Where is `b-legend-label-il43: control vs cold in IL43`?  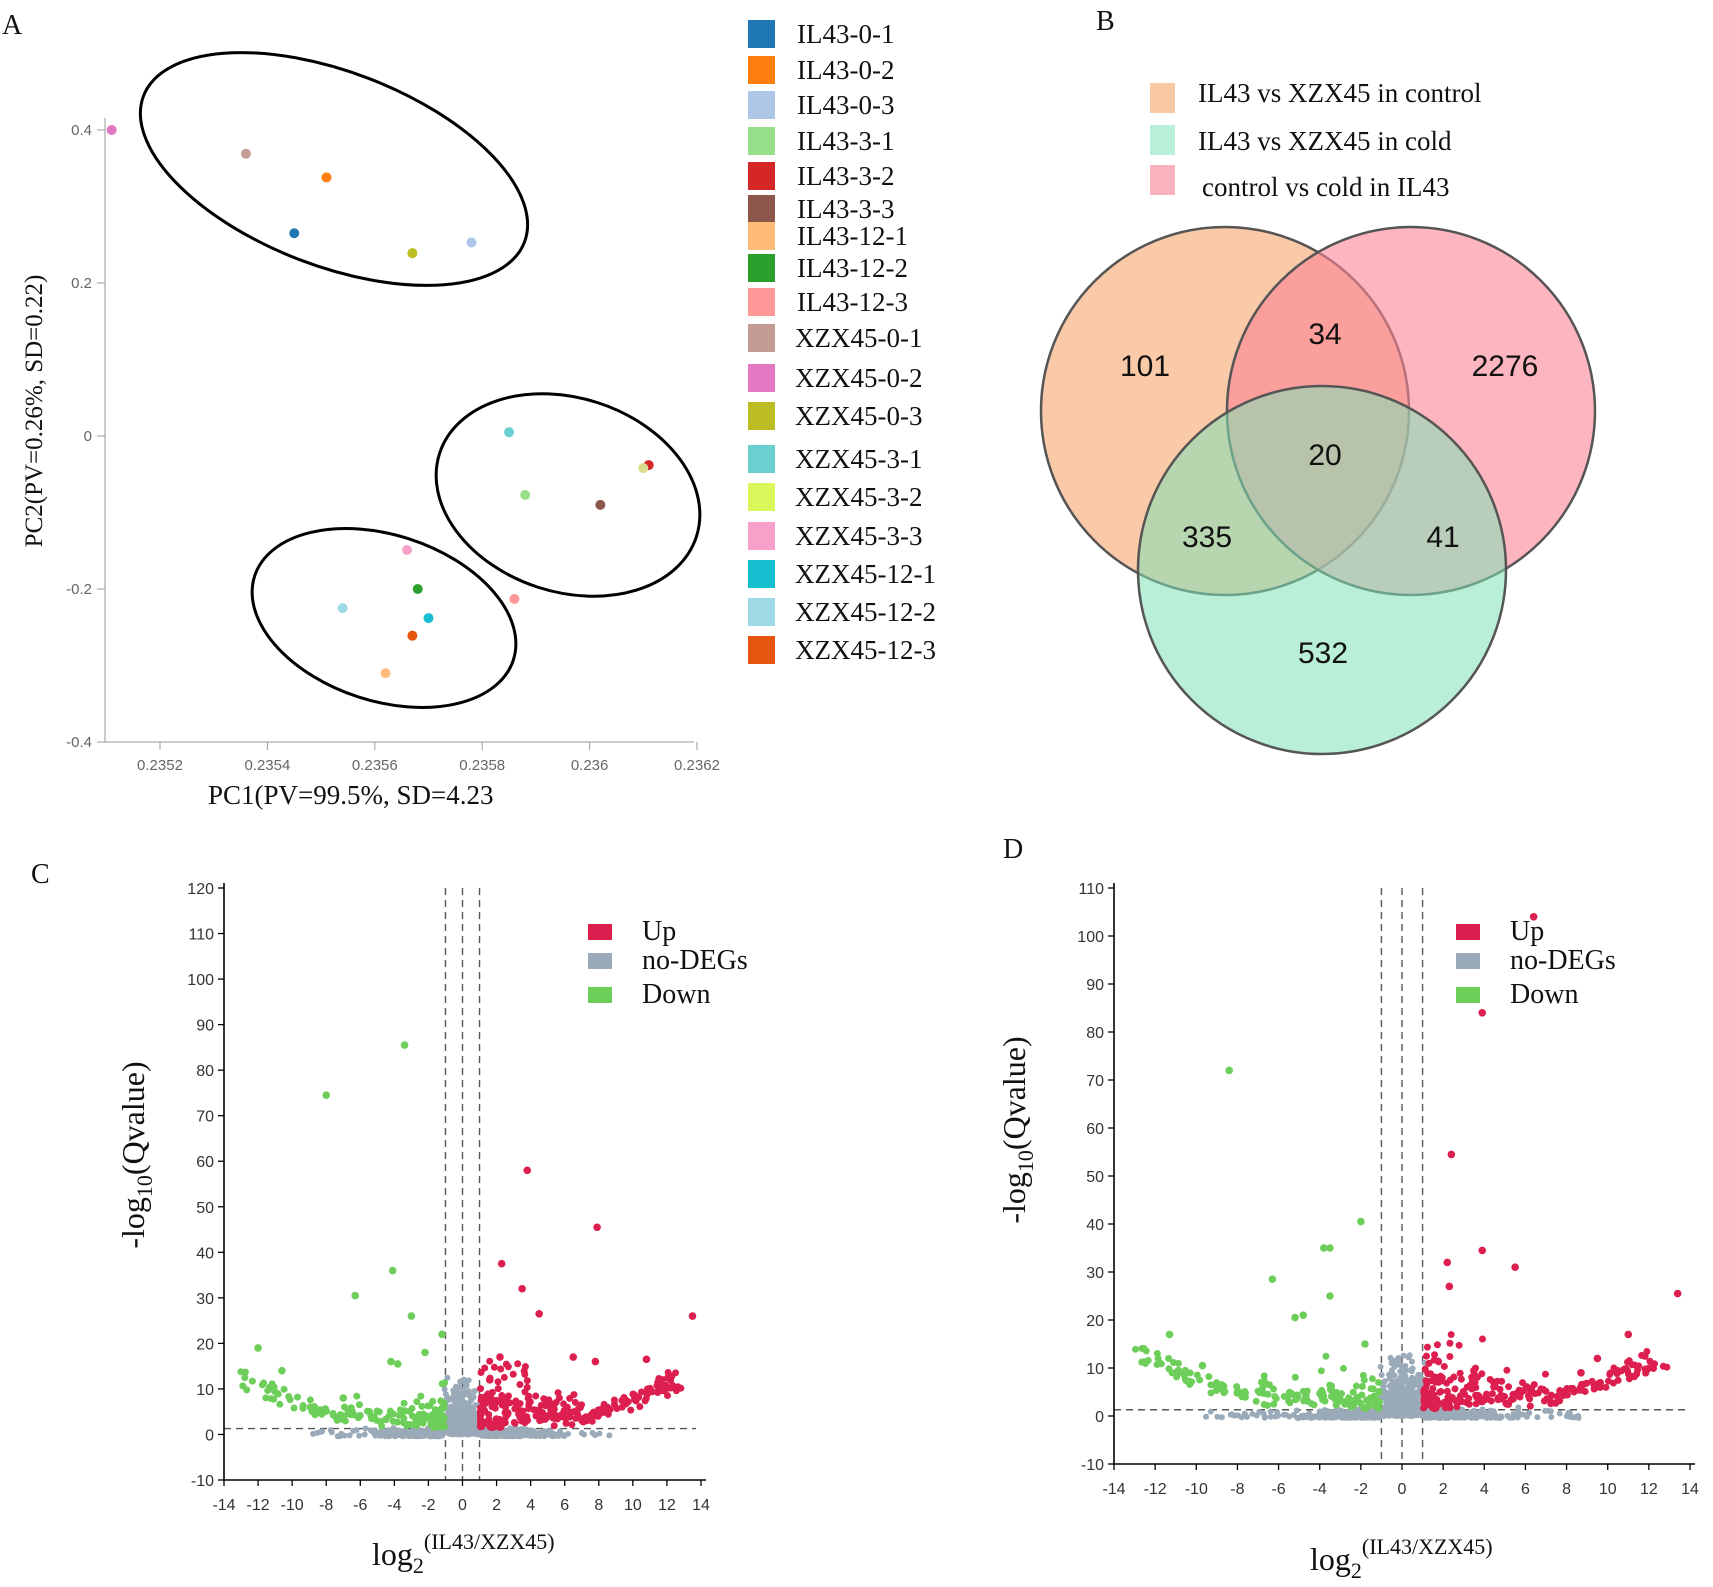
b-legend-label-il43: control vs cold in IL43 is located at coordinates (1325, 187).